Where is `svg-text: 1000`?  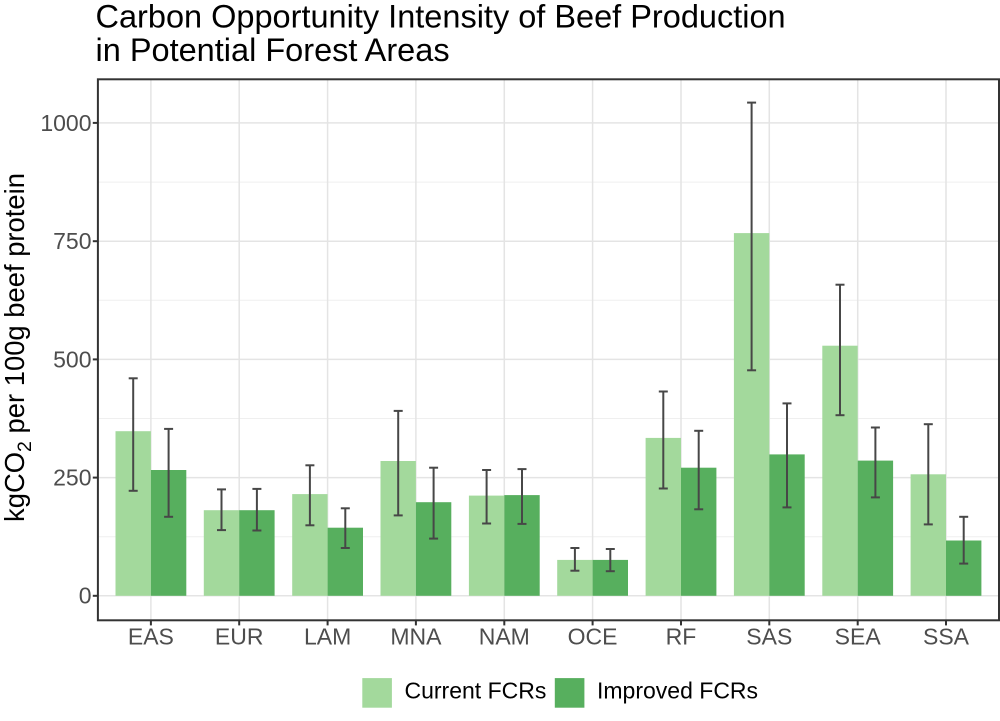
svg-text: 1000 is located at coordinates (65, 123).